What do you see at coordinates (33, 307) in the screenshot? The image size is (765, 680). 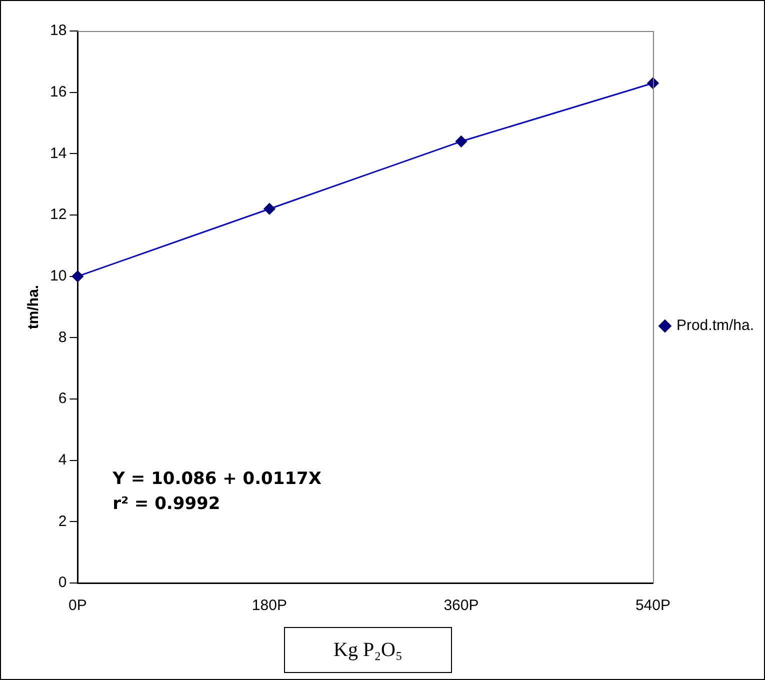 I see `y-axis-title: tm/ha.` at bounding box center [33, 307].